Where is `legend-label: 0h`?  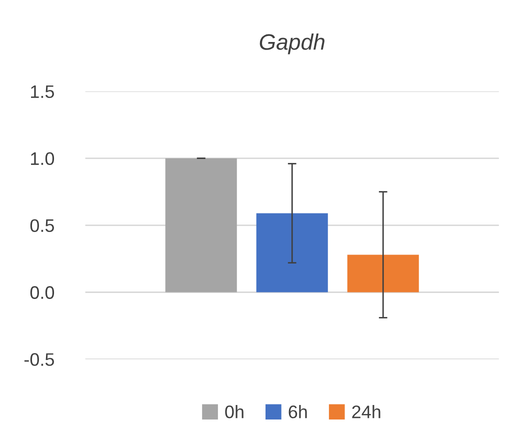
legend-label: 0h is located at coordinates (234, 411).